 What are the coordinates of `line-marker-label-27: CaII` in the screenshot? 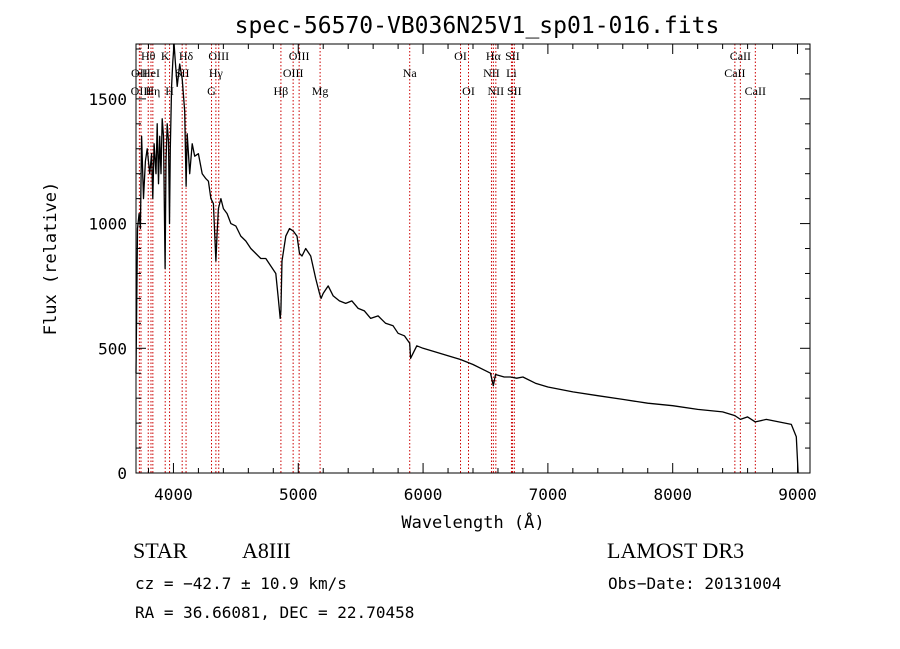 It's located at (755, 91).